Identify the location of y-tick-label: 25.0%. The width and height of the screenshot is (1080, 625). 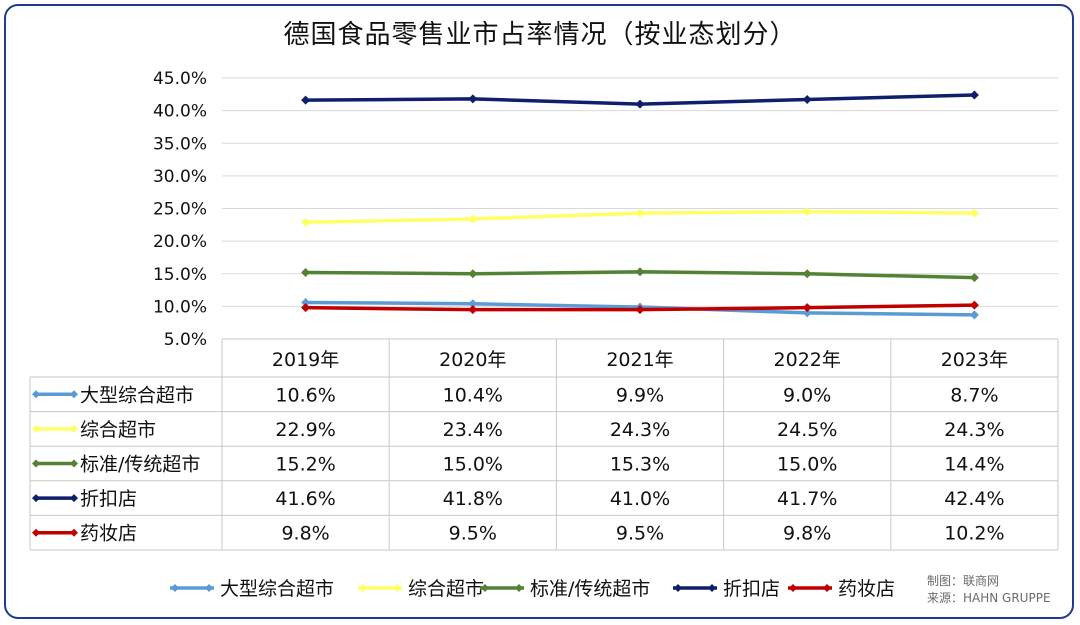
(180, 210).